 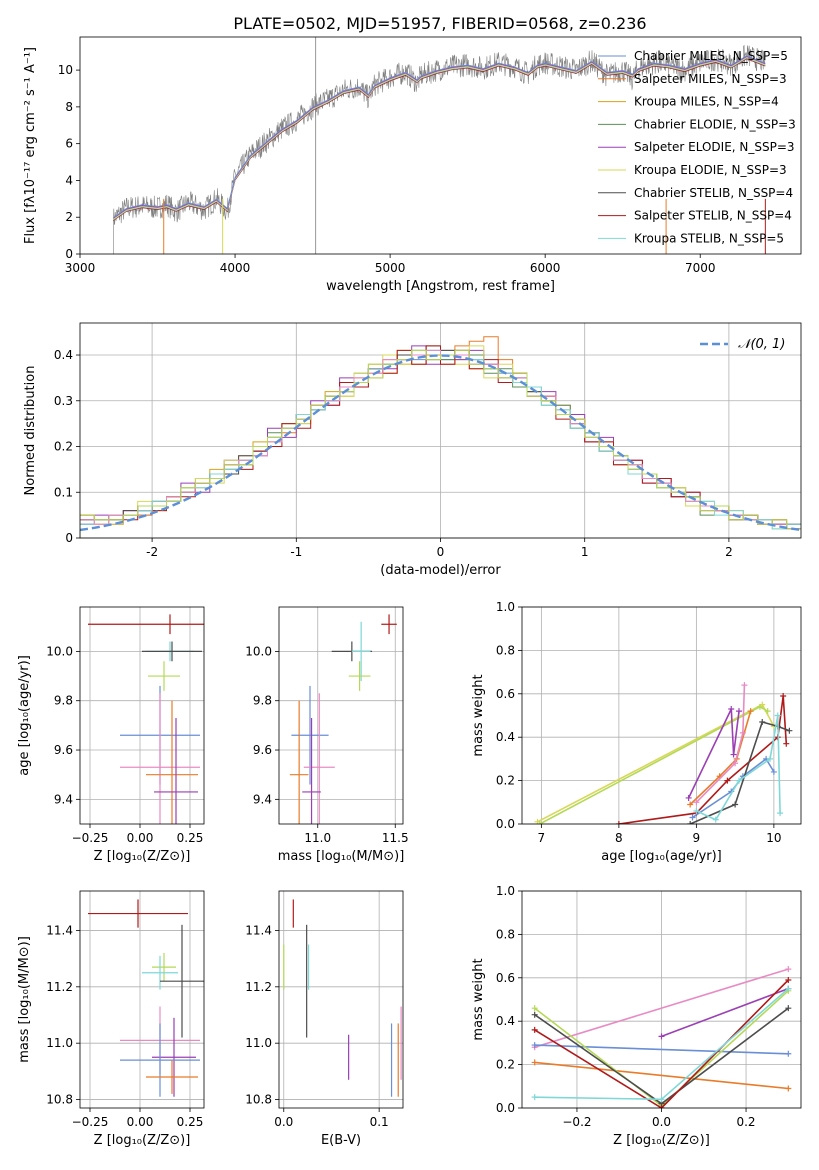 What do you see at coordinates (63, 401) in the screenshot?
I see `y-tick-label: 0.3` at bounding box center [63, 401].